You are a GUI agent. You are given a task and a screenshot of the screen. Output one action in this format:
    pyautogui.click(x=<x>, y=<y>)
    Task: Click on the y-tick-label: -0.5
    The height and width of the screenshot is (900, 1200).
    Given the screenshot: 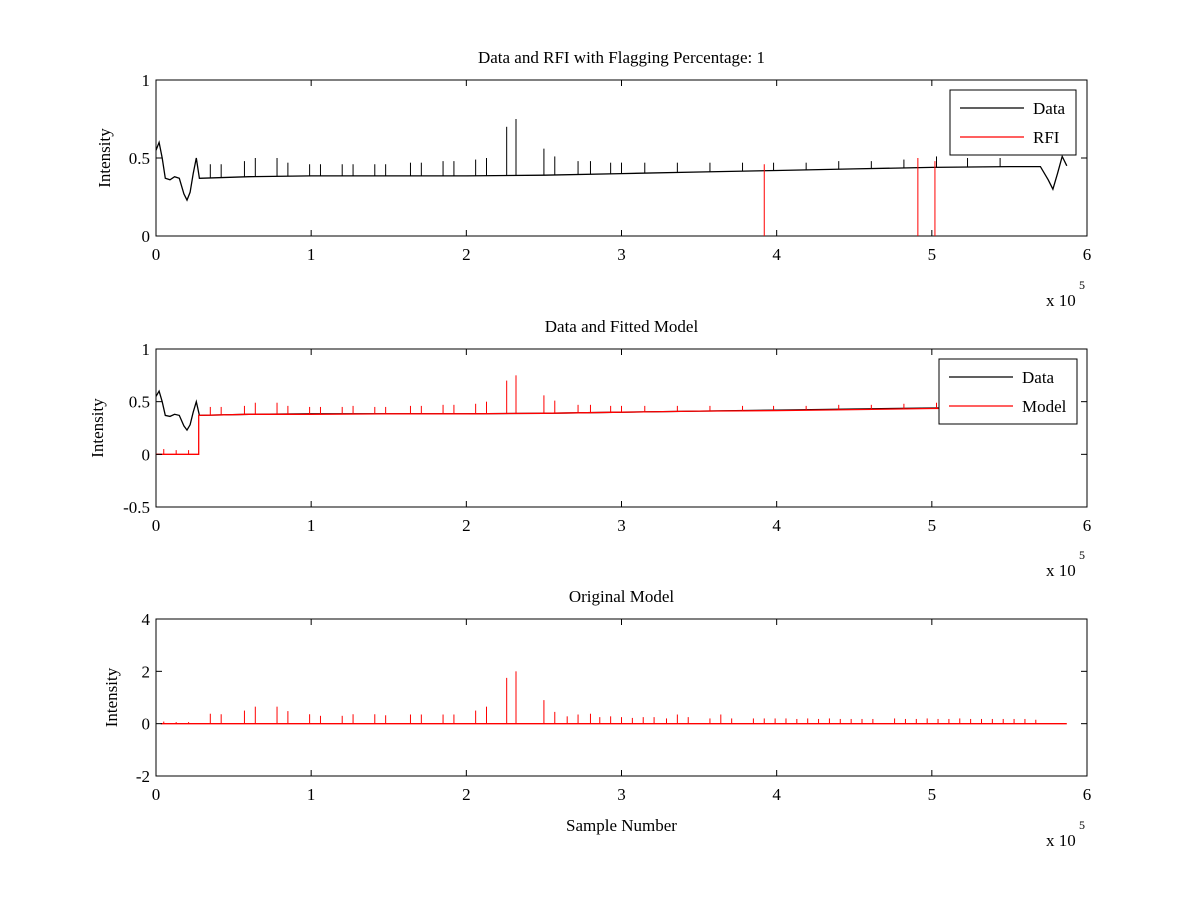 What is the action you would take?
    pyautogui.click(x=136, y=507)
    